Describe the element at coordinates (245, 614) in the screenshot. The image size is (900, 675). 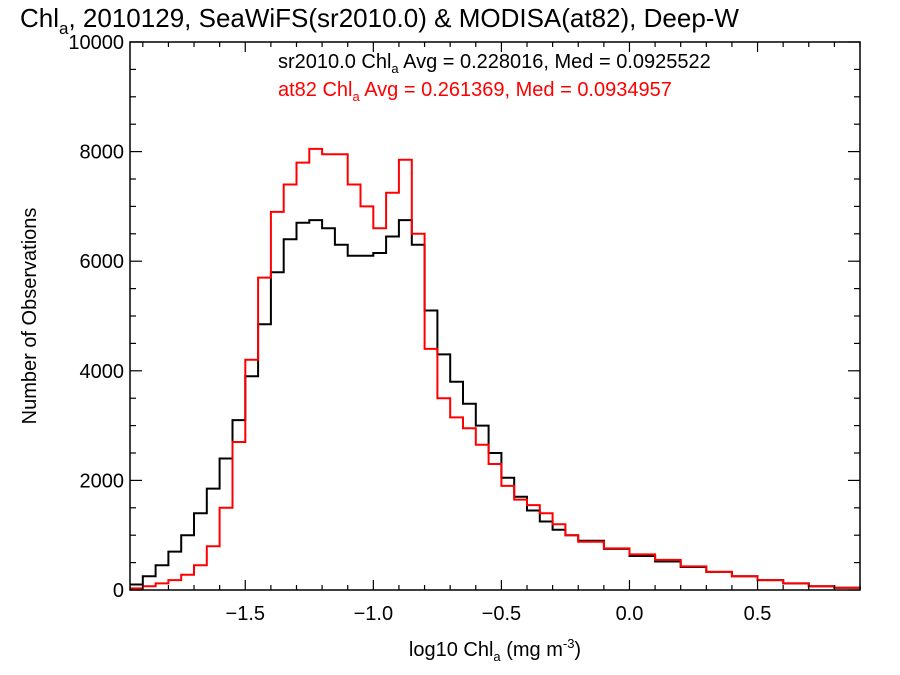
I see `x-tick-label: −1.5` at that location.